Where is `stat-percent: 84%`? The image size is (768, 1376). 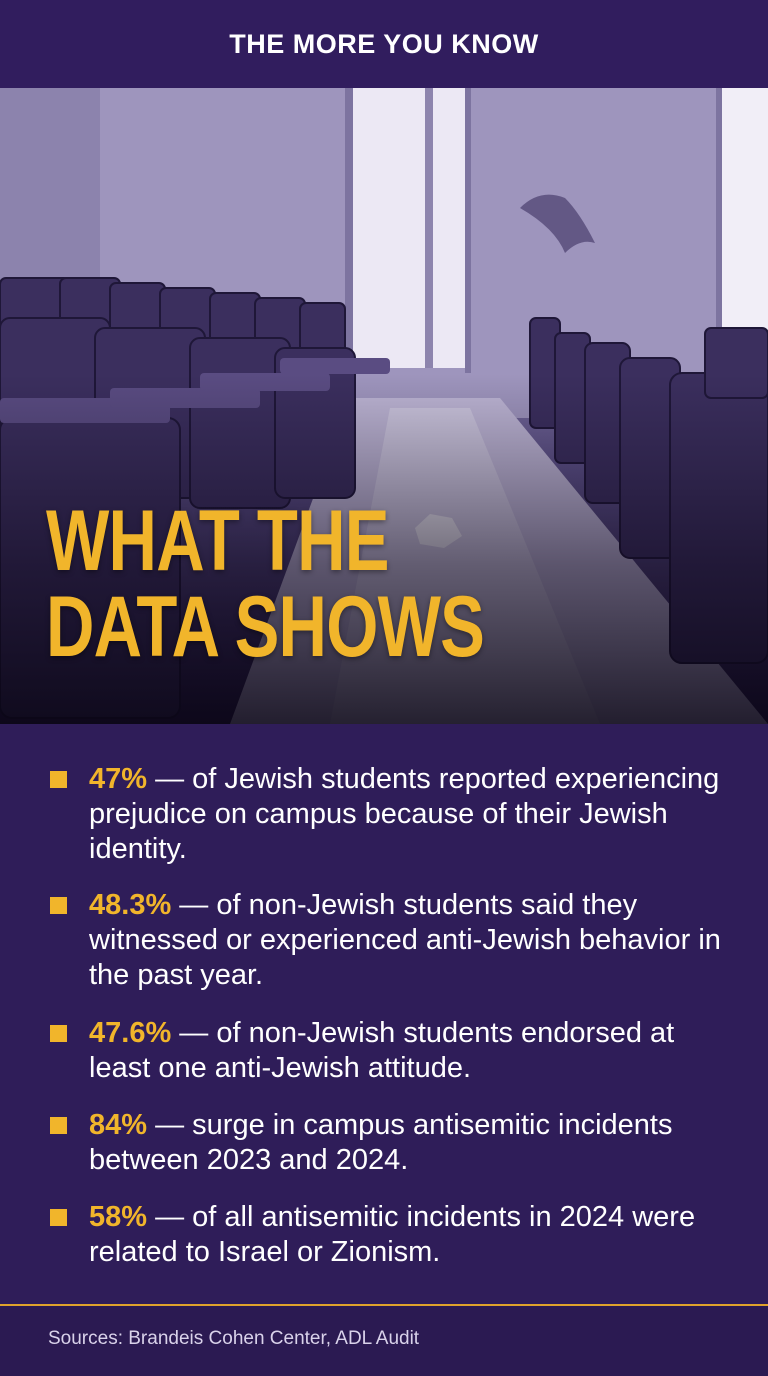
stat-percent: 84% is located at coordinates (118, 1125).